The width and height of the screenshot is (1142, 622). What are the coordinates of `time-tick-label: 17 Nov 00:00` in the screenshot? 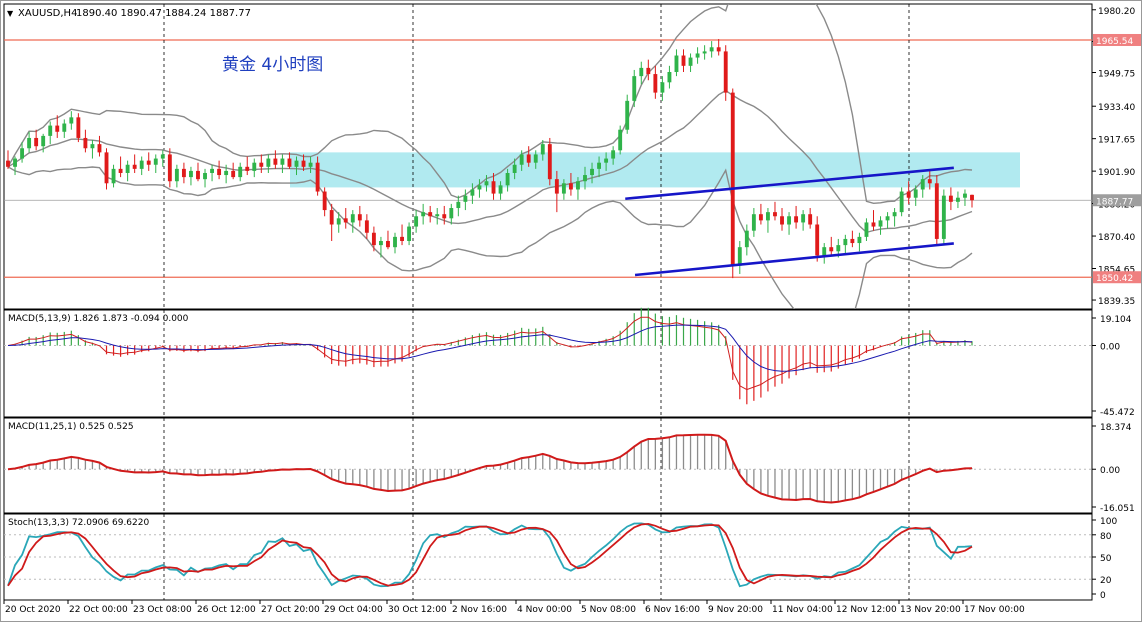 It's located at (994, 610).